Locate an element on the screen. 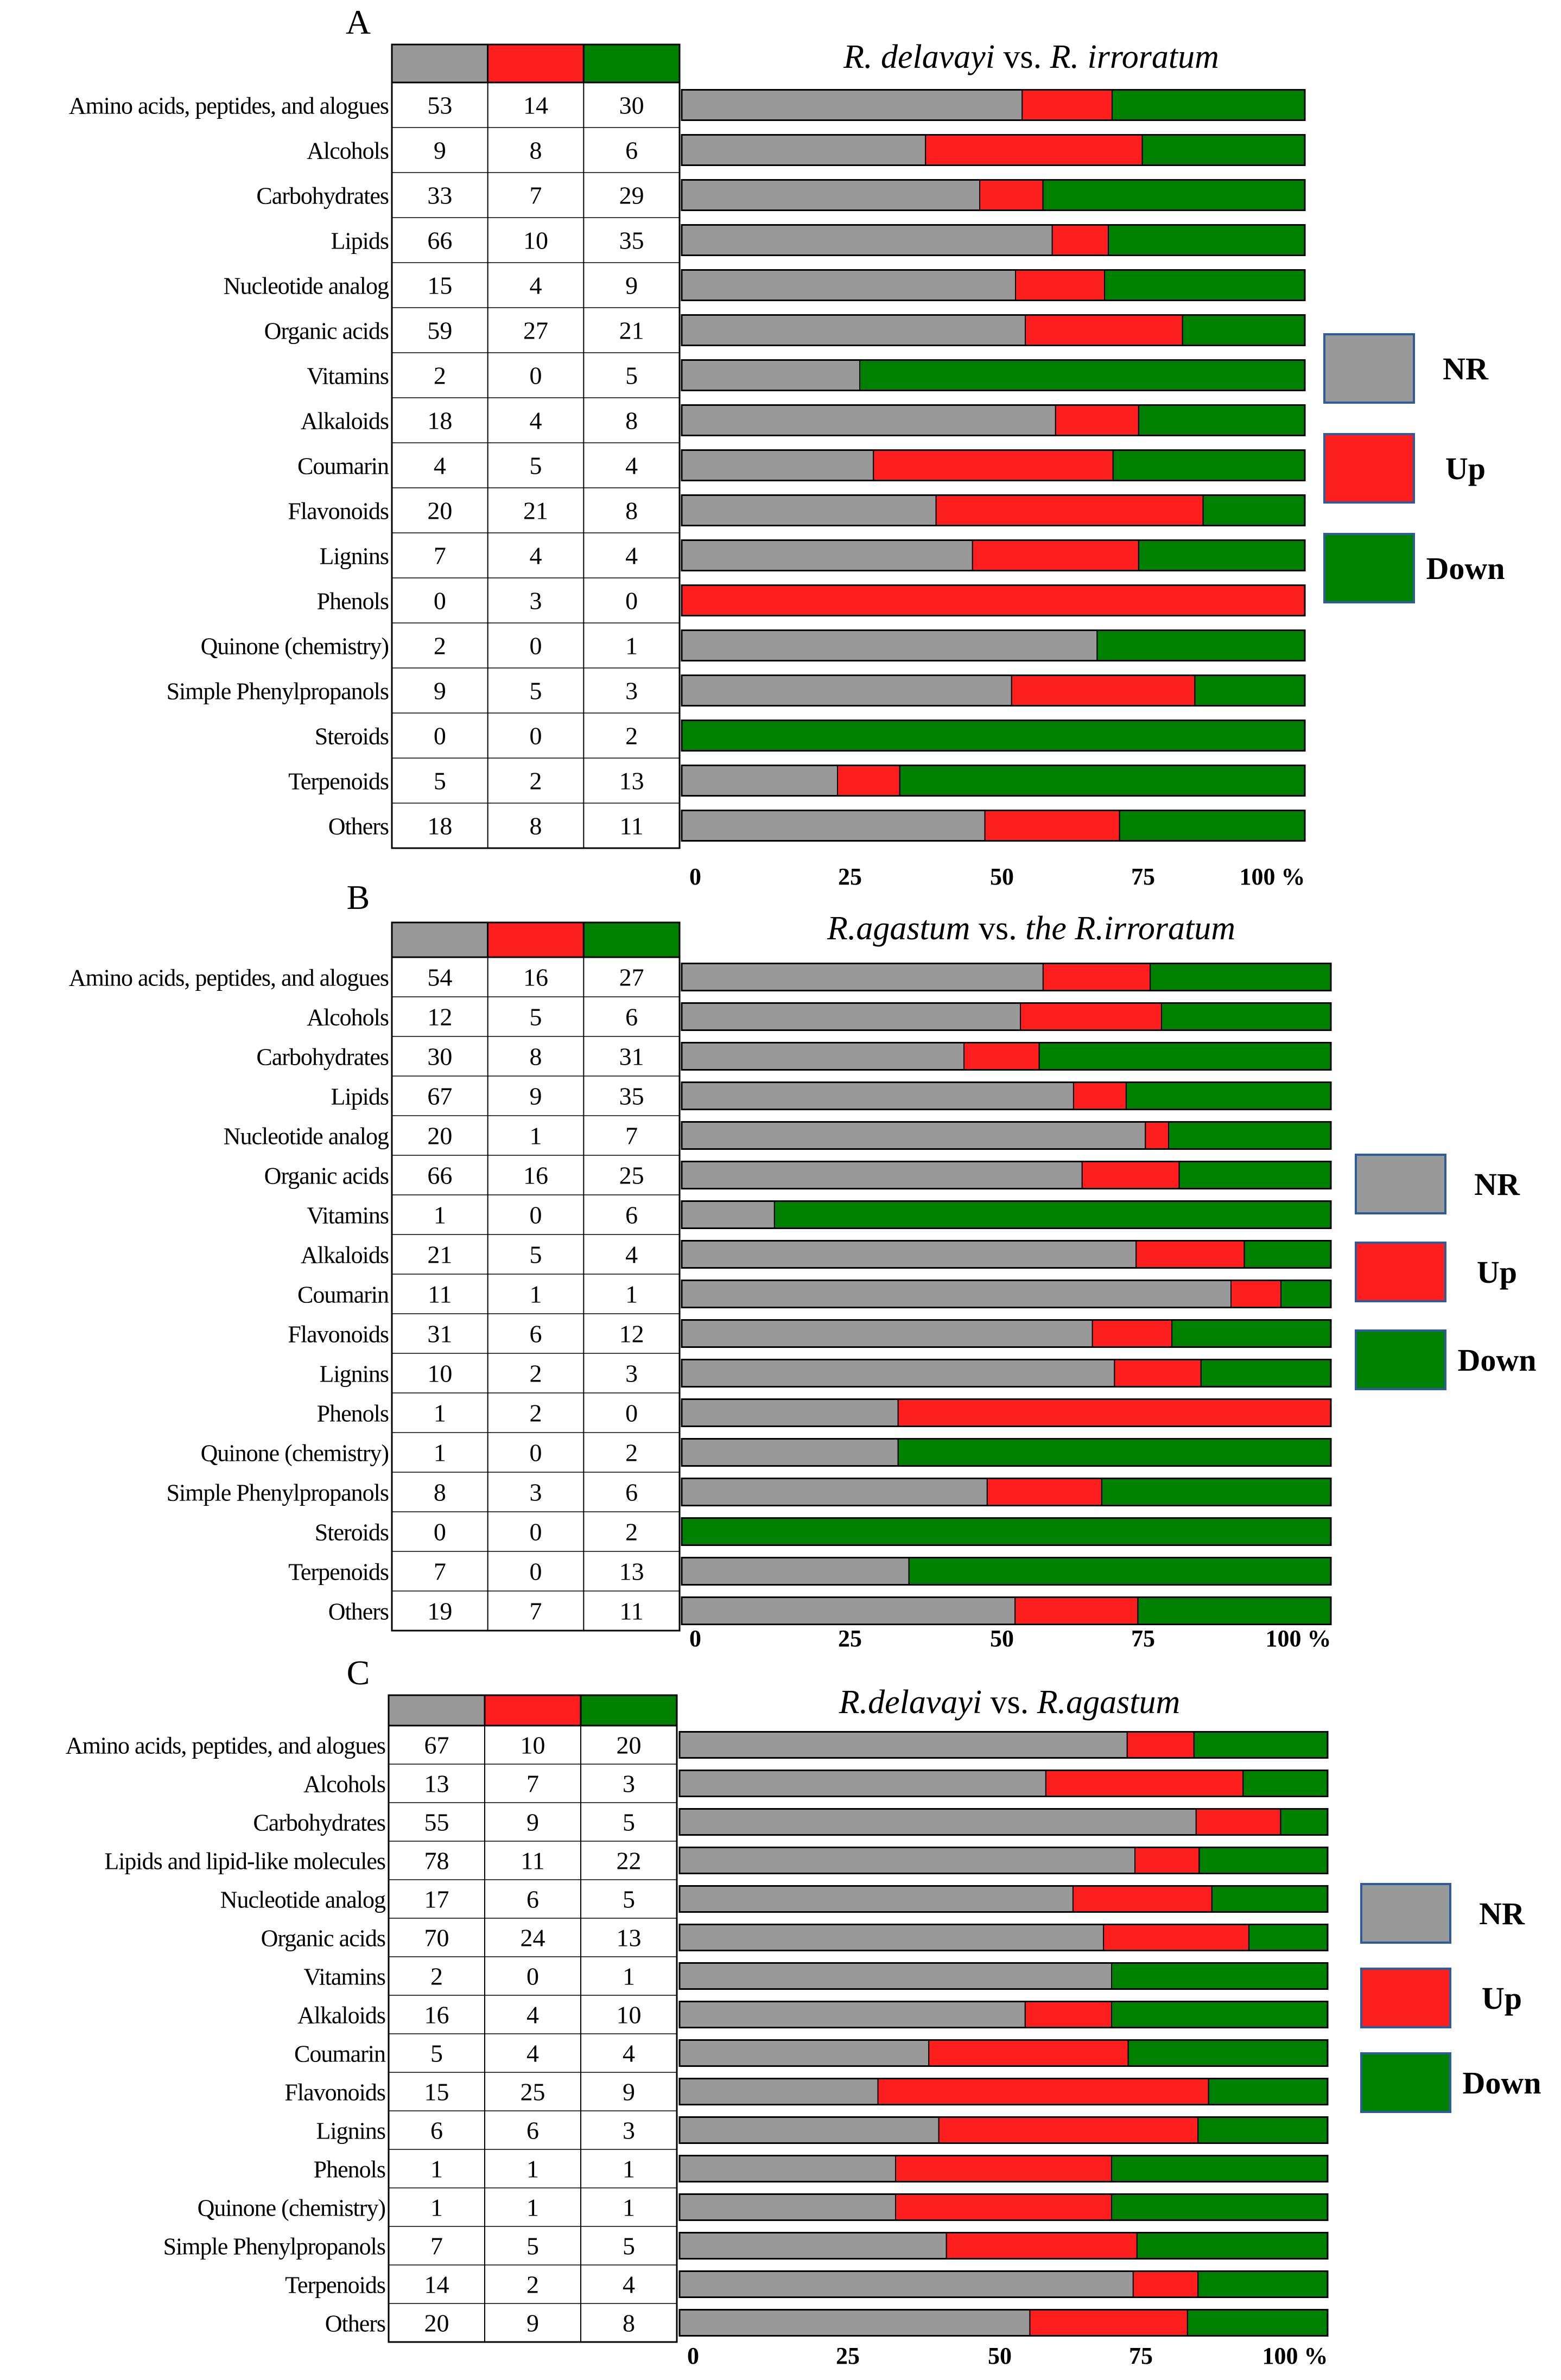 The height and width of the screenshot is (2380, 1561). table-cell-nr: 53 is located at coordinates (439, 105).